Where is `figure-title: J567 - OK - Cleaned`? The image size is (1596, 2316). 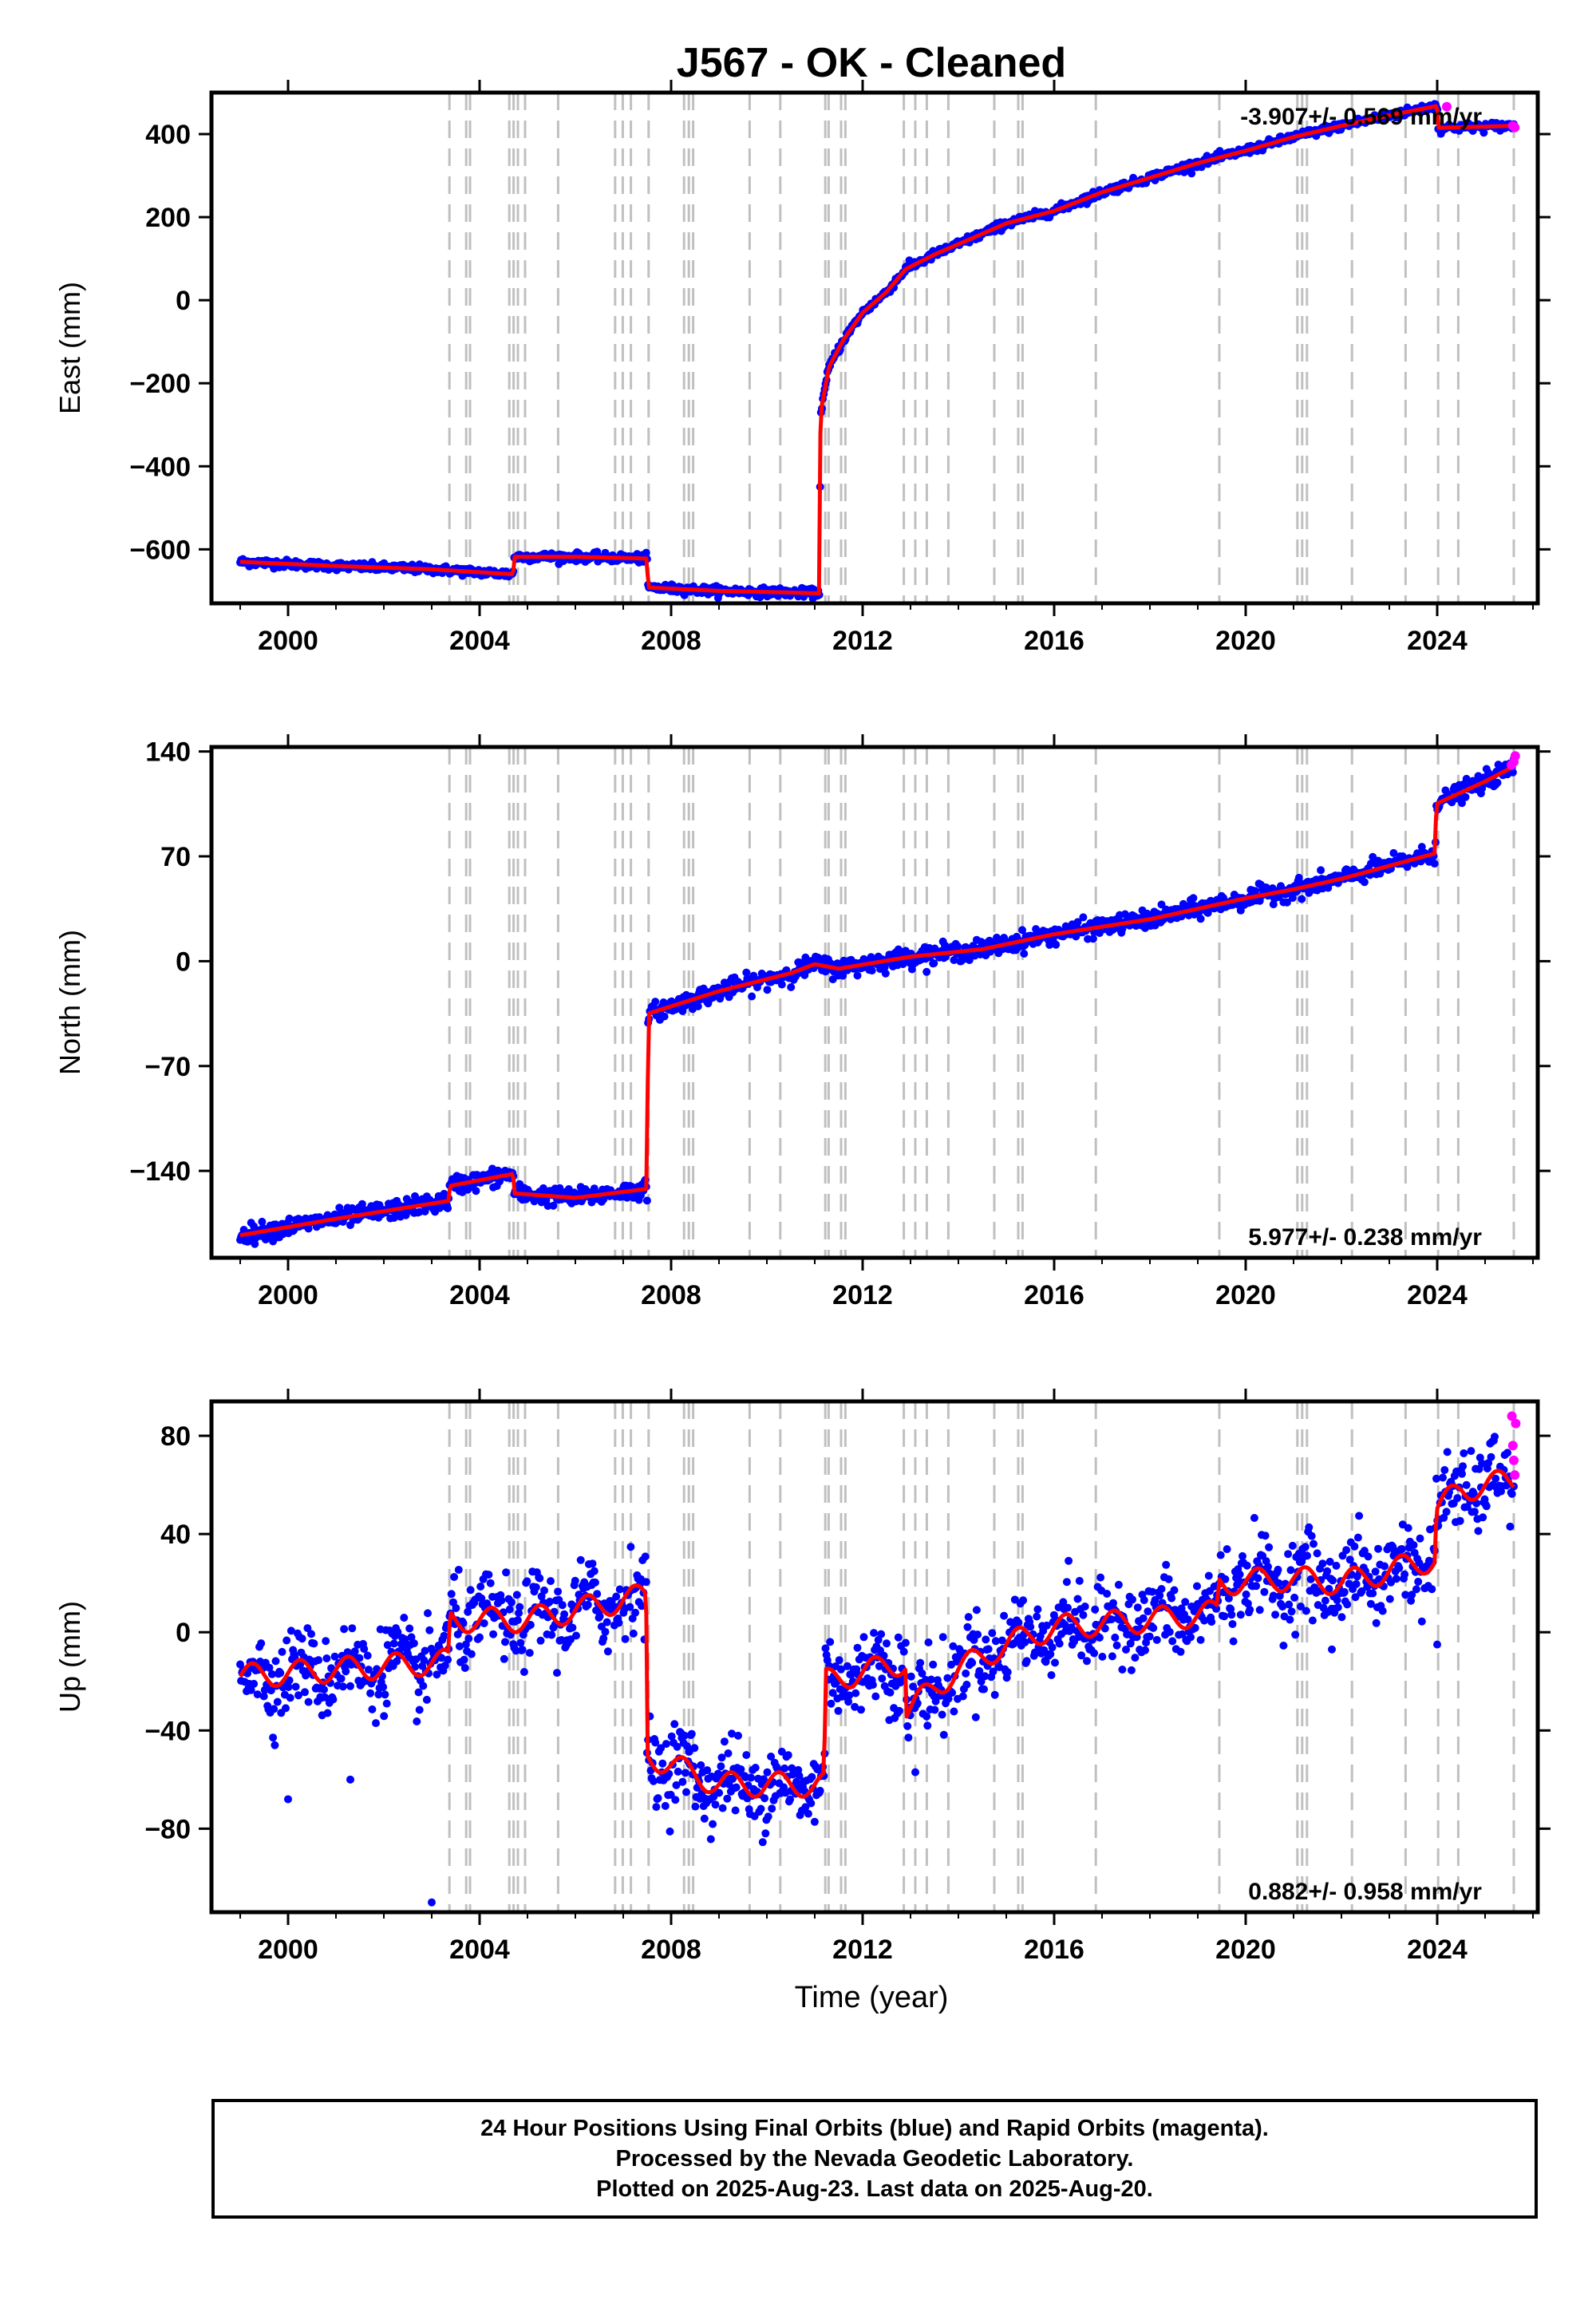
figure-title: J567 - OK - Cleaned is located at coordinates (871, 63).